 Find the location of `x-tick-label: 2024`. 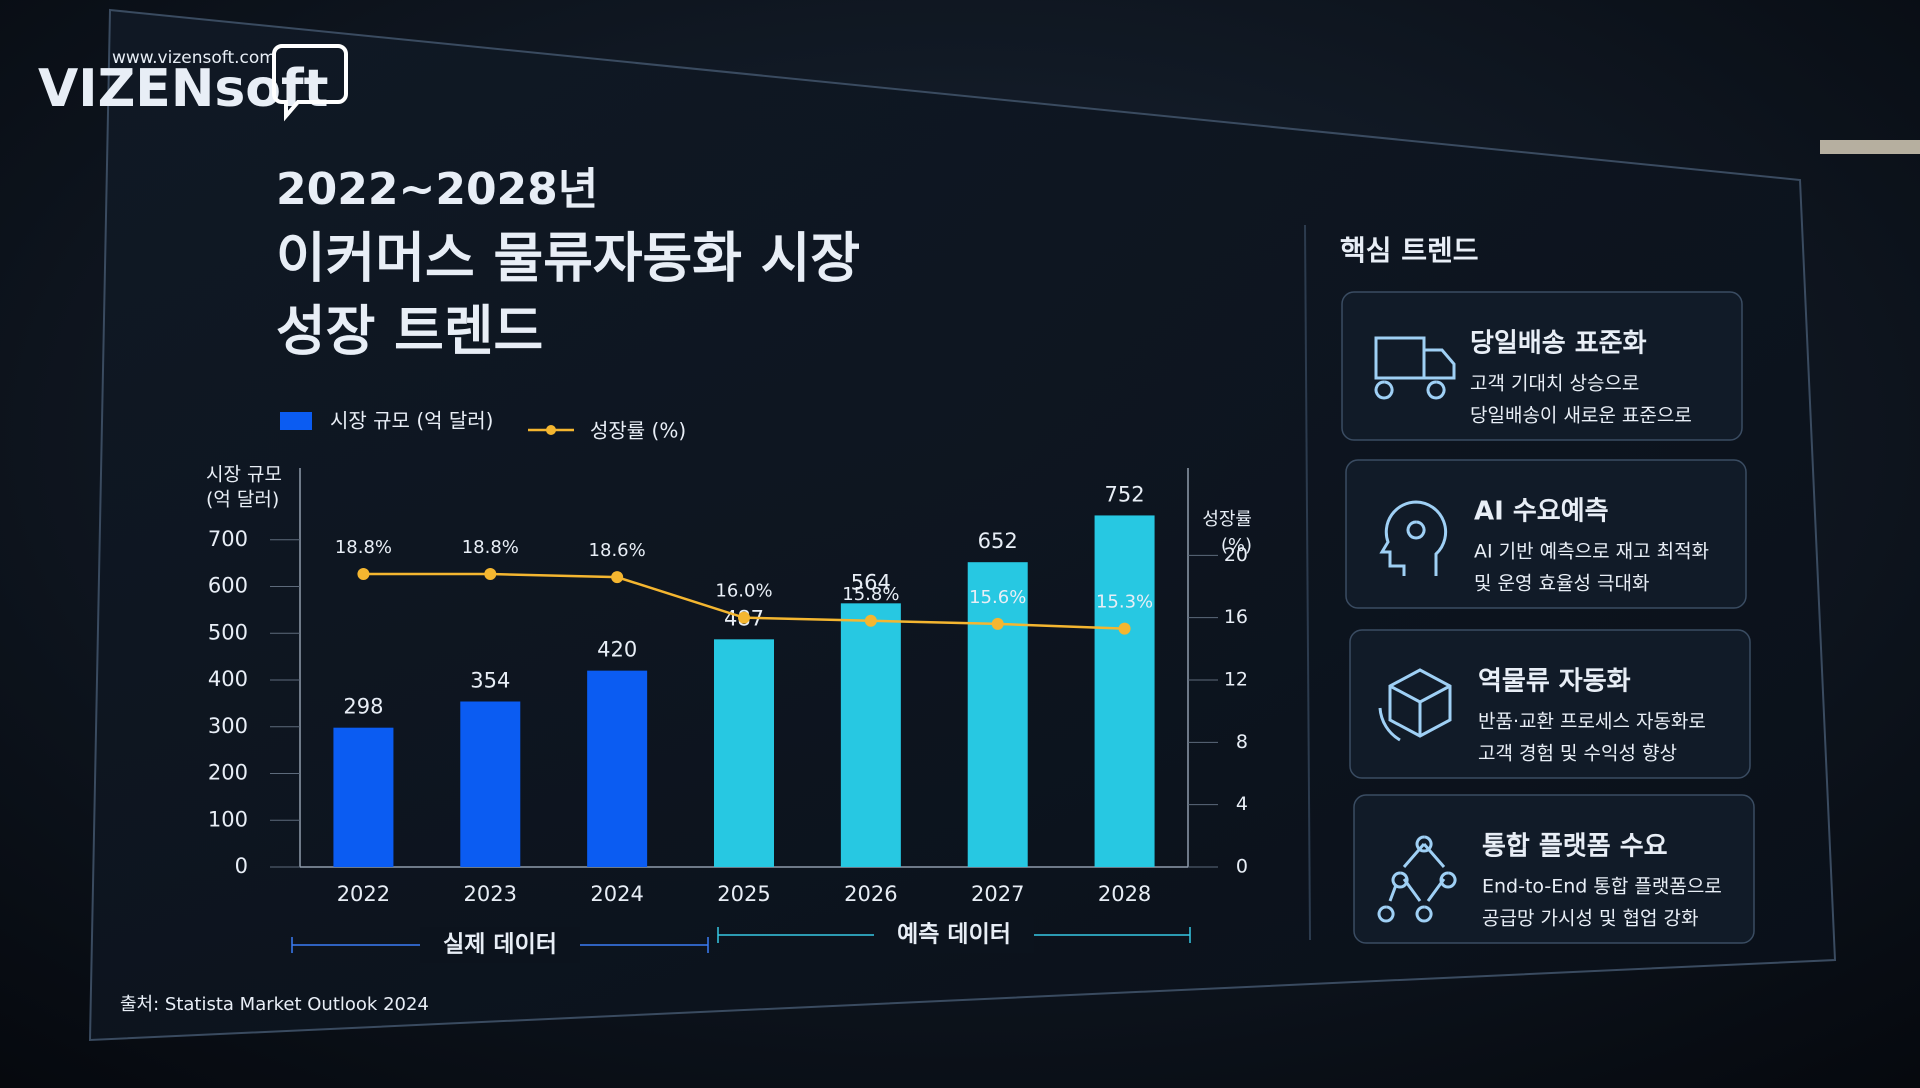

x-tick-label: 2024 is located at coordinates (616, 894).